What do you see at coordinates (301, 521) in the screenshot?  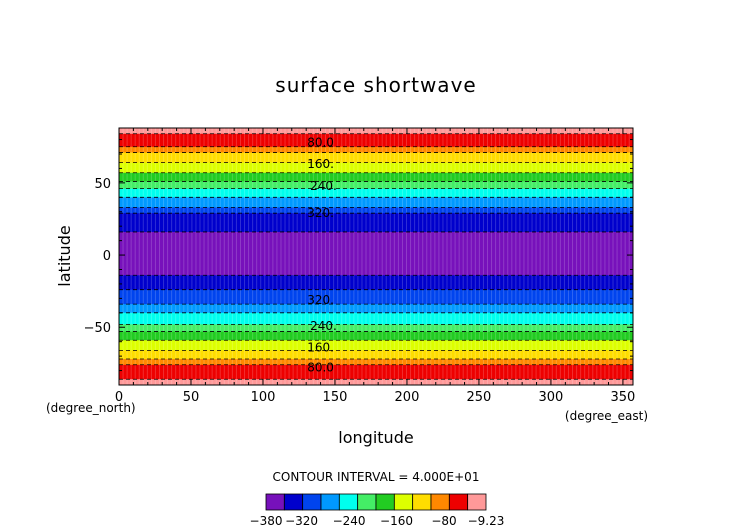 I see `colorbar-tick-label: −320` at bounding box center [301, 521].